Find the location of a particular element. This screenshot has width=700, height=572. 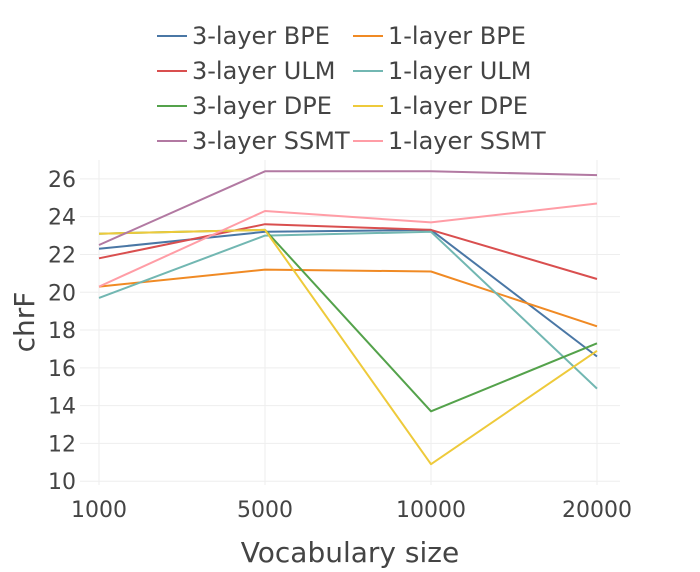

legend-label: 1-layer BPE is located at coordinates (457, 36).